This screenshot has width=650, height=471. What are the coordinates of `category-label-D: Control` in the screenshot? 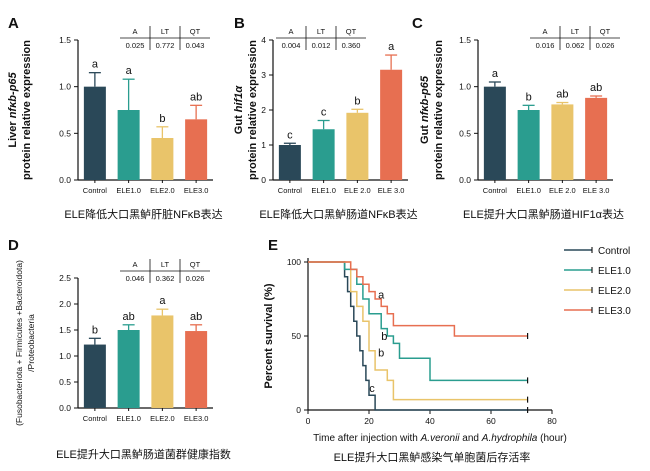 It's located at (95, 418).